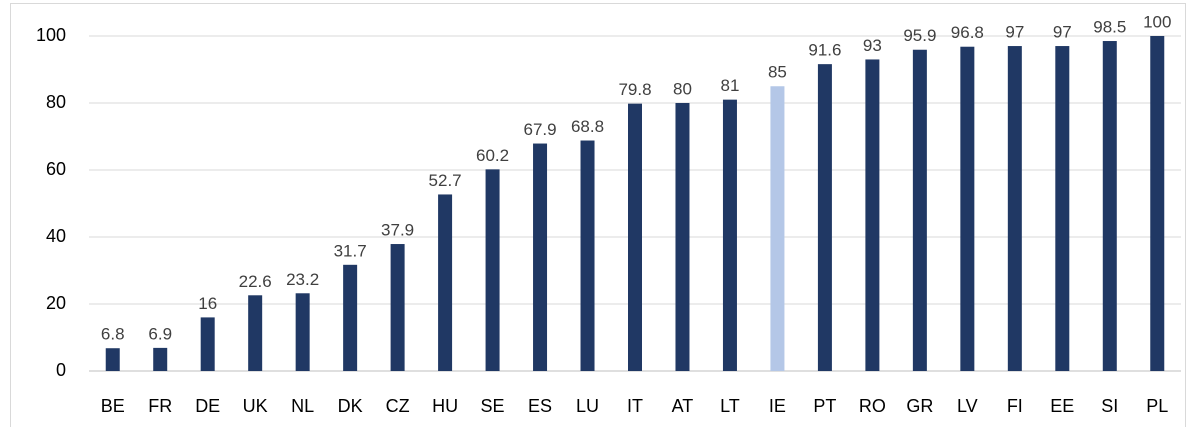 Image resolution: width=1197 pixels, height=427 pixels. Describe the element at coordinates (56, 102) in the screenshot. I see `y-tick-label: 80` at that location.